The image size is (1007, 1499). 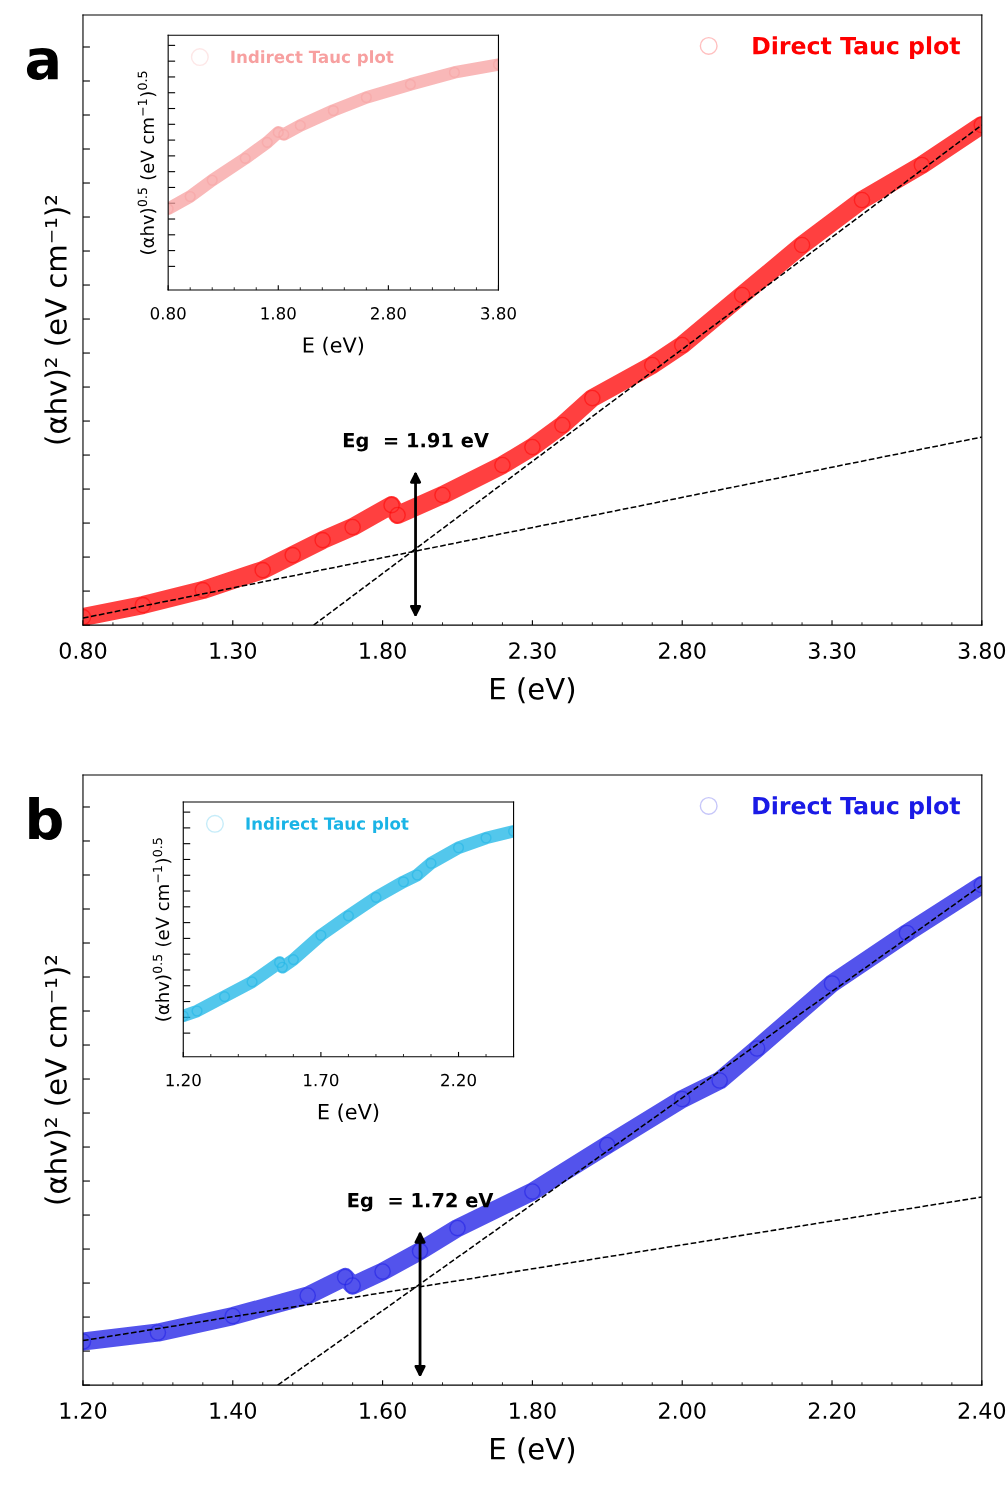 I want to click on x-tick-label: 1.30, so click(x=233, y=650).